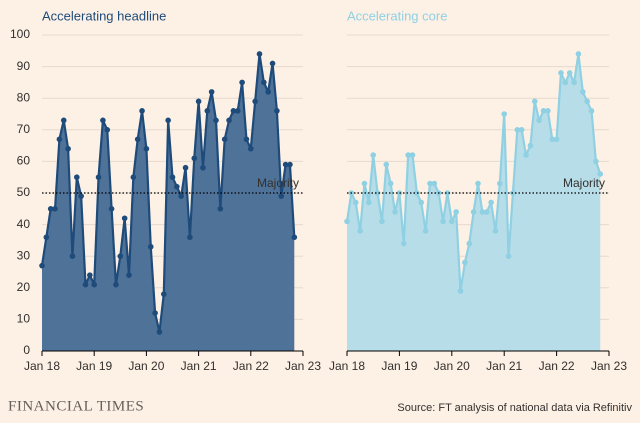 Image resolution: width=640 pixels, height=423 pixels. Describe the element at coordinates (94, 366) in the screenshot. I see `x-tick-label: Jan 19` at that location.